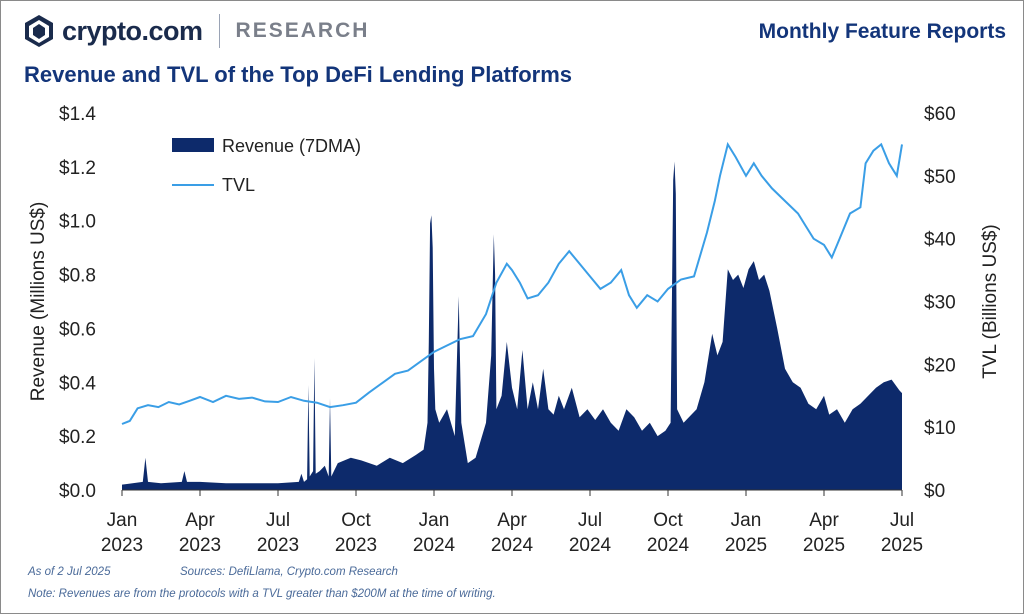  I want to click on footer-sources: Sources: DefiLlama, Crypto.com Research, so click(289, 572).